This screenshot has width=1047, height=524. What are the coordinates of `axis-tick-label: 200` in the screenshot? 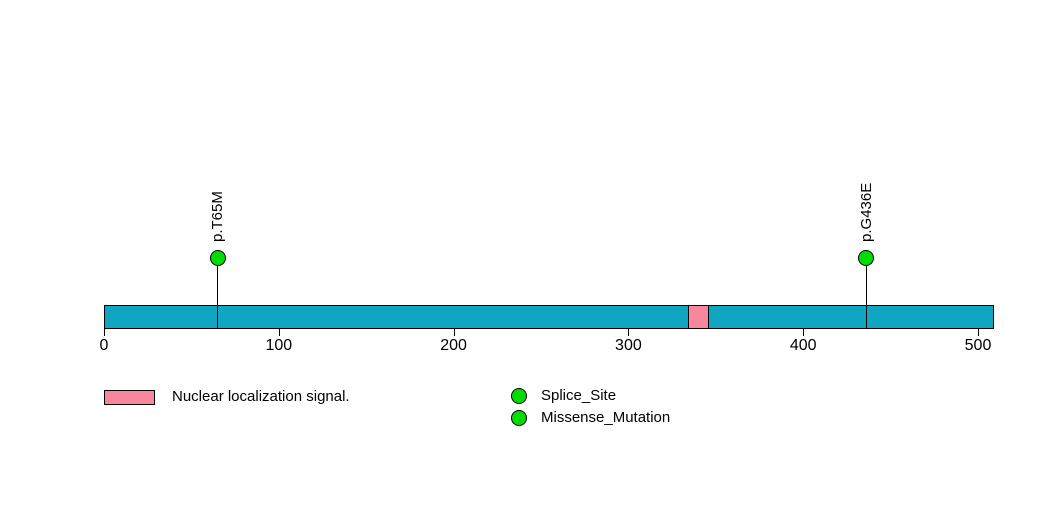 It's located at (453, 345).